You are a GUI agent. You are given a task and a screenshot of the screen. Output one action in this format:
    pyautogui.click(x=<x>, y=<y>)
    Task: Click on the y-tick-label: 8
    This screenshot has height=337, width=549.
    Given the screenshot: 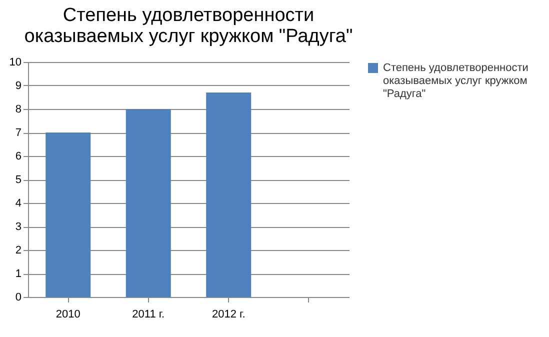 What is the action you would take?
    pyautogui.click(x=18, y=110)
    